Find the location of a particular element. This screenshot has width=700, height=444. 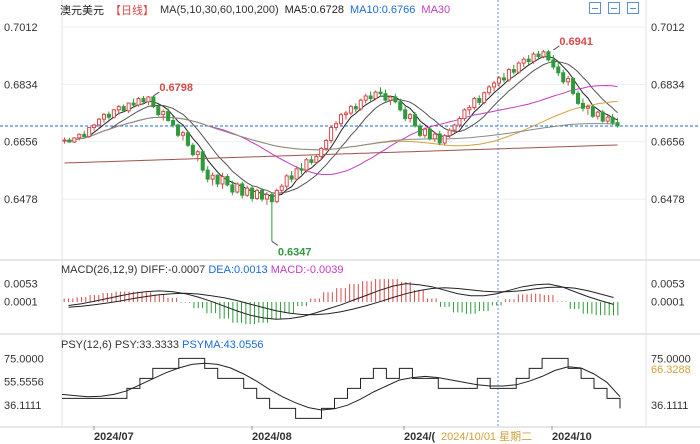

crosshair-date-label: 2024/10/01 星期二 is located at coordinates (486, 436).